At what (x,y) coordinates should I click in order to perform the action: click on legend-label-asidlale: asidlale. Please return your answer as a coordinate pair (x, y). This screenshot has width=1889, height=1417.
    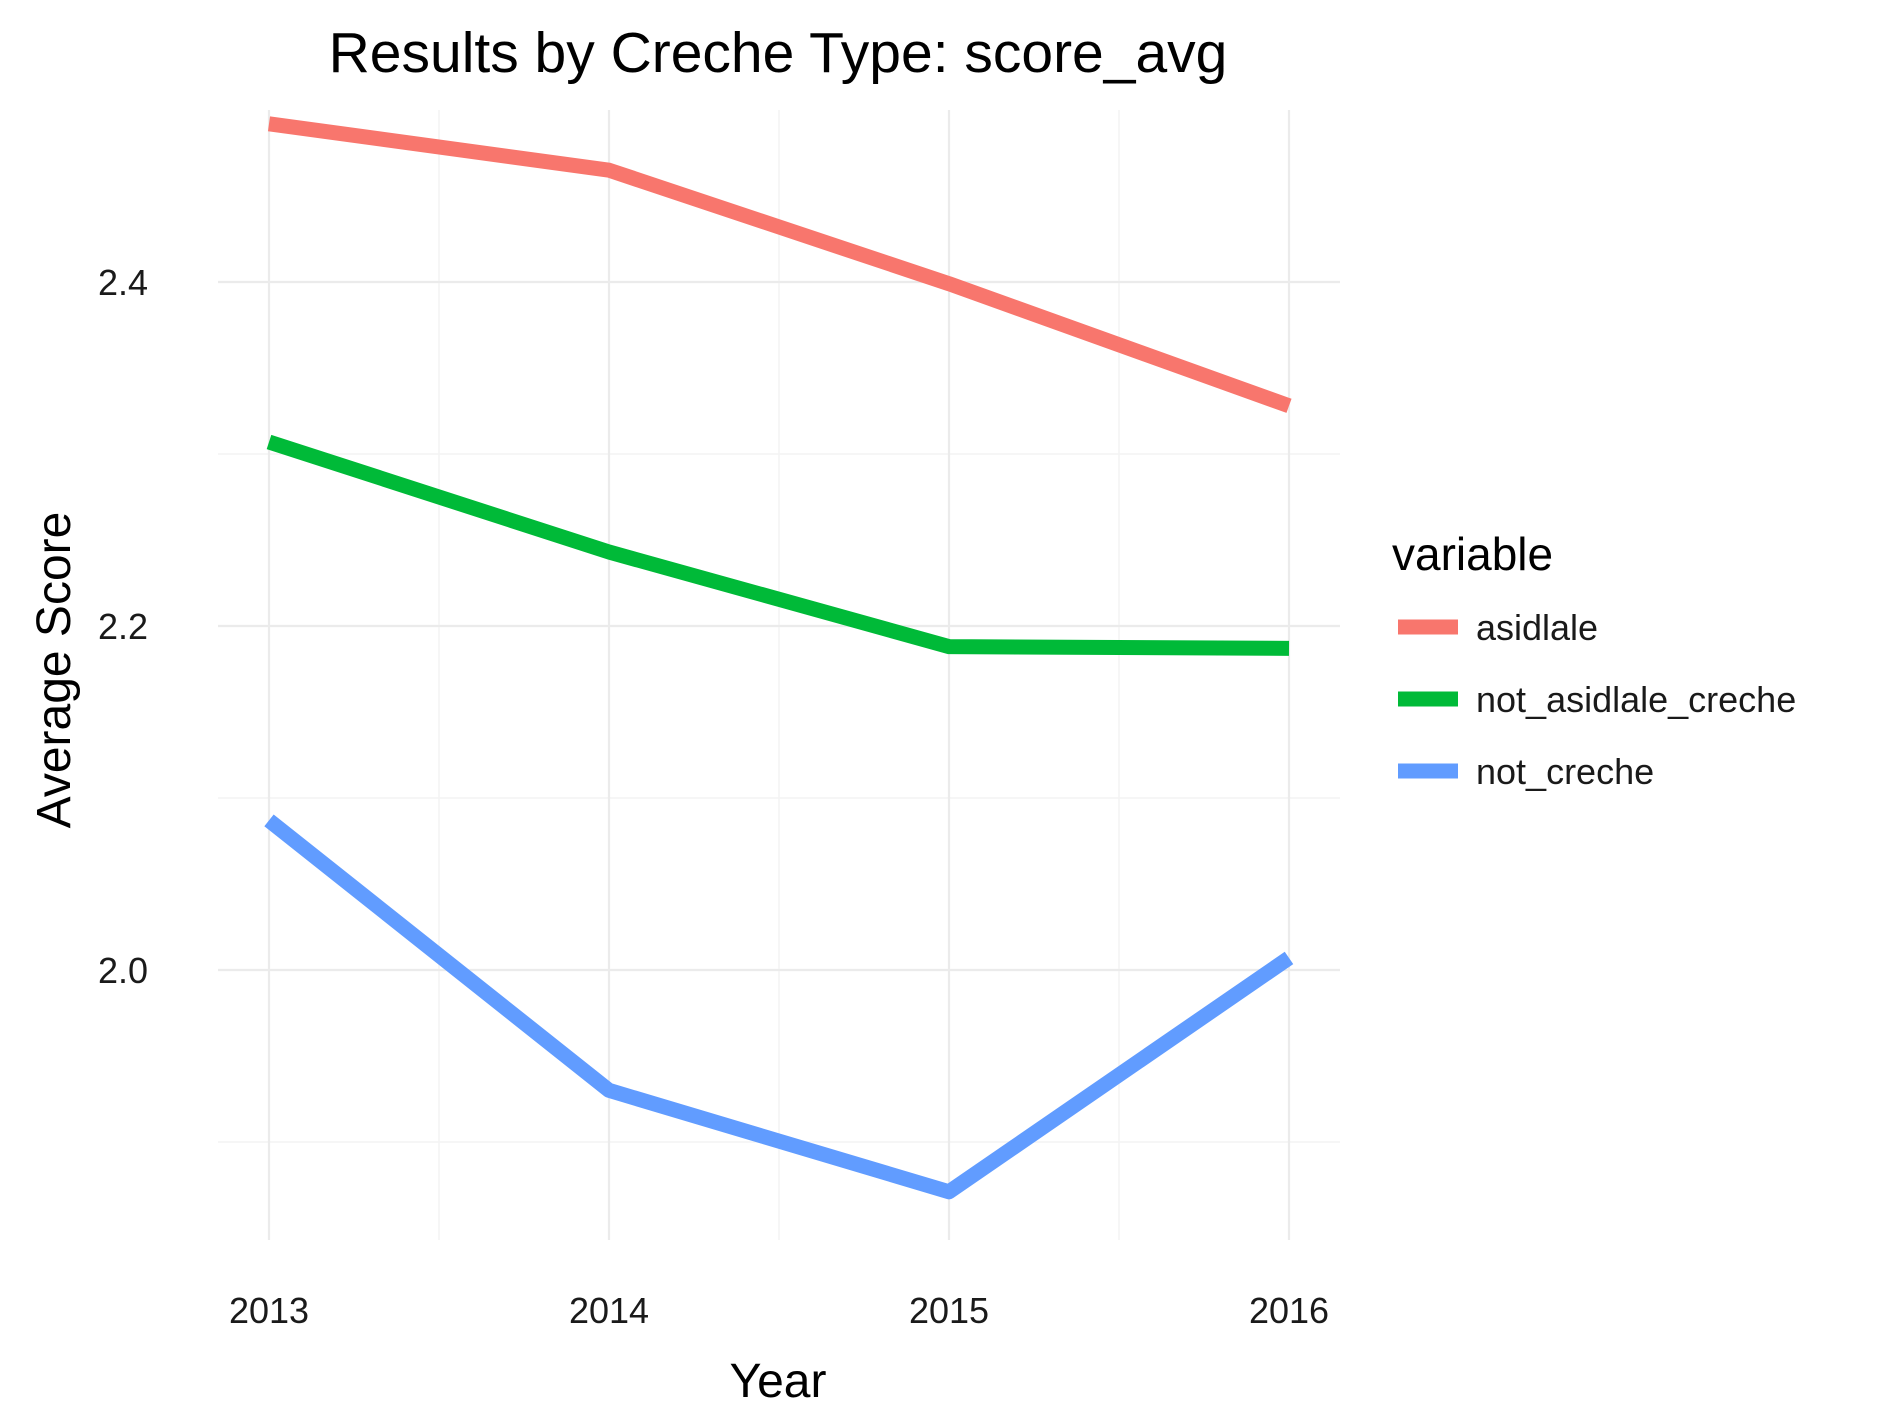
    Looking at the image, I should click on (1537, 627).